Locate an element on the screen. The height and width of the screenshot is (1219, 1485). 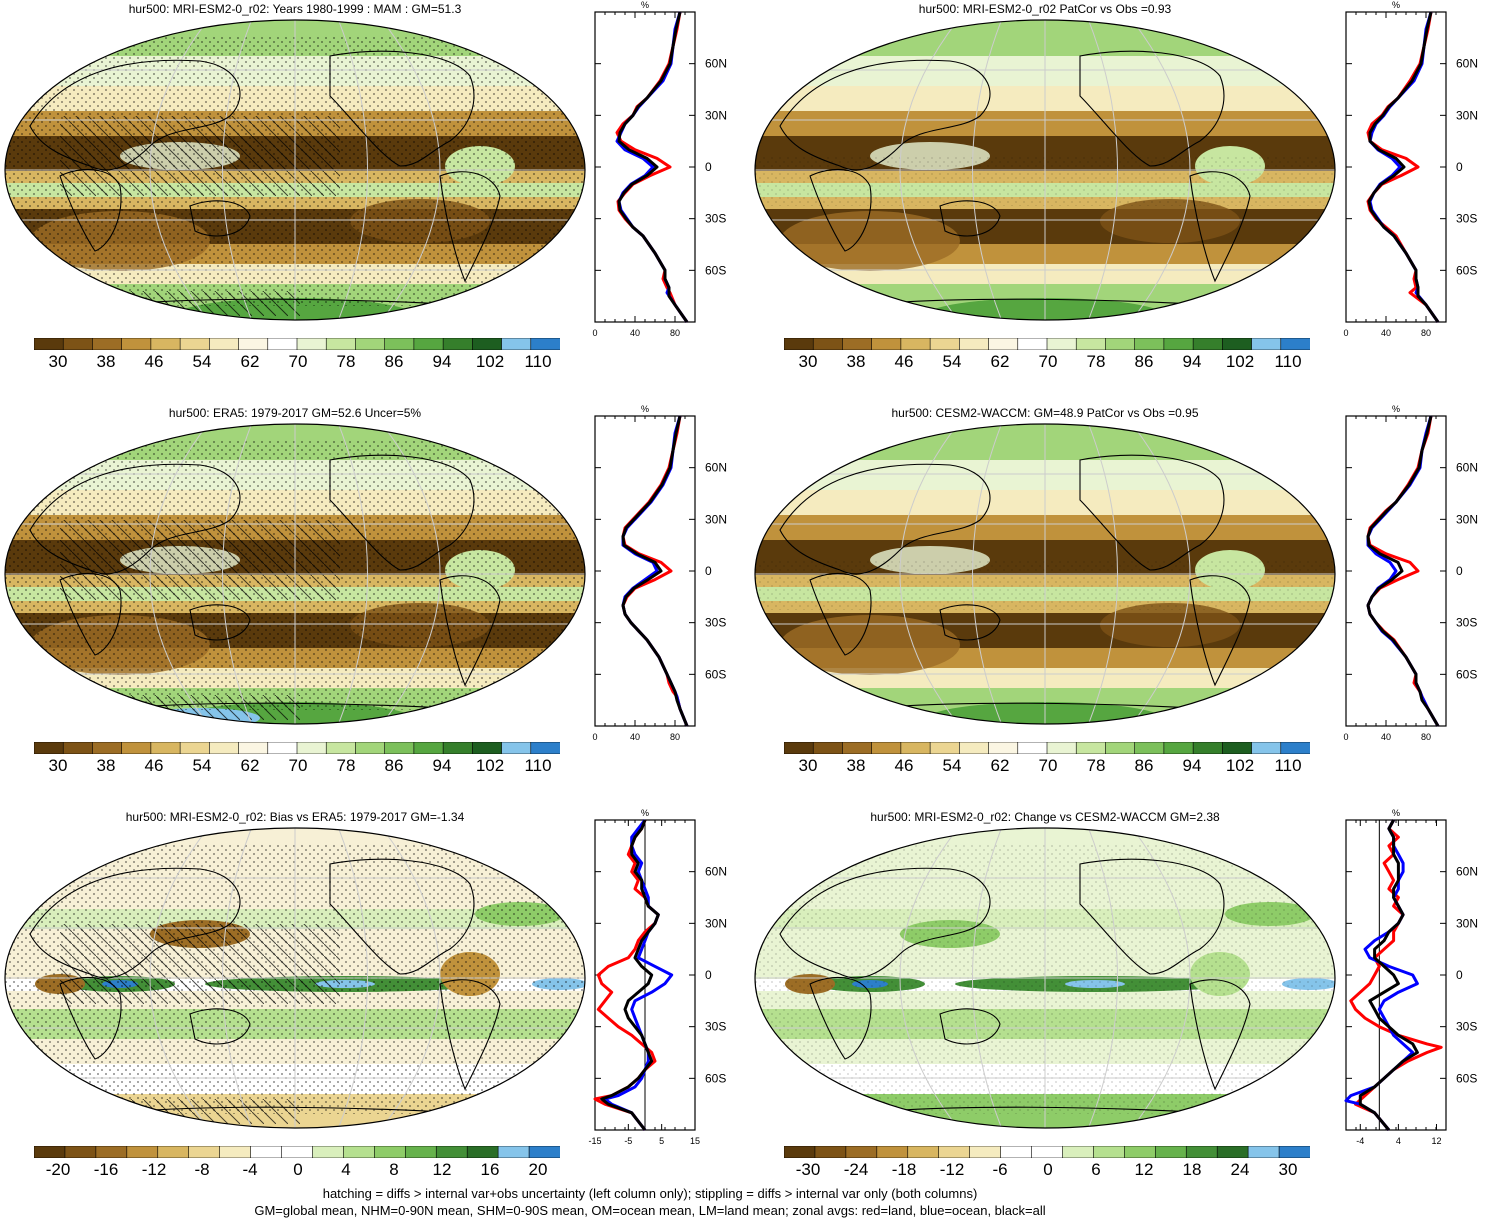
colorbar-tick-label: 12 is located at coordinates (442, 1169).